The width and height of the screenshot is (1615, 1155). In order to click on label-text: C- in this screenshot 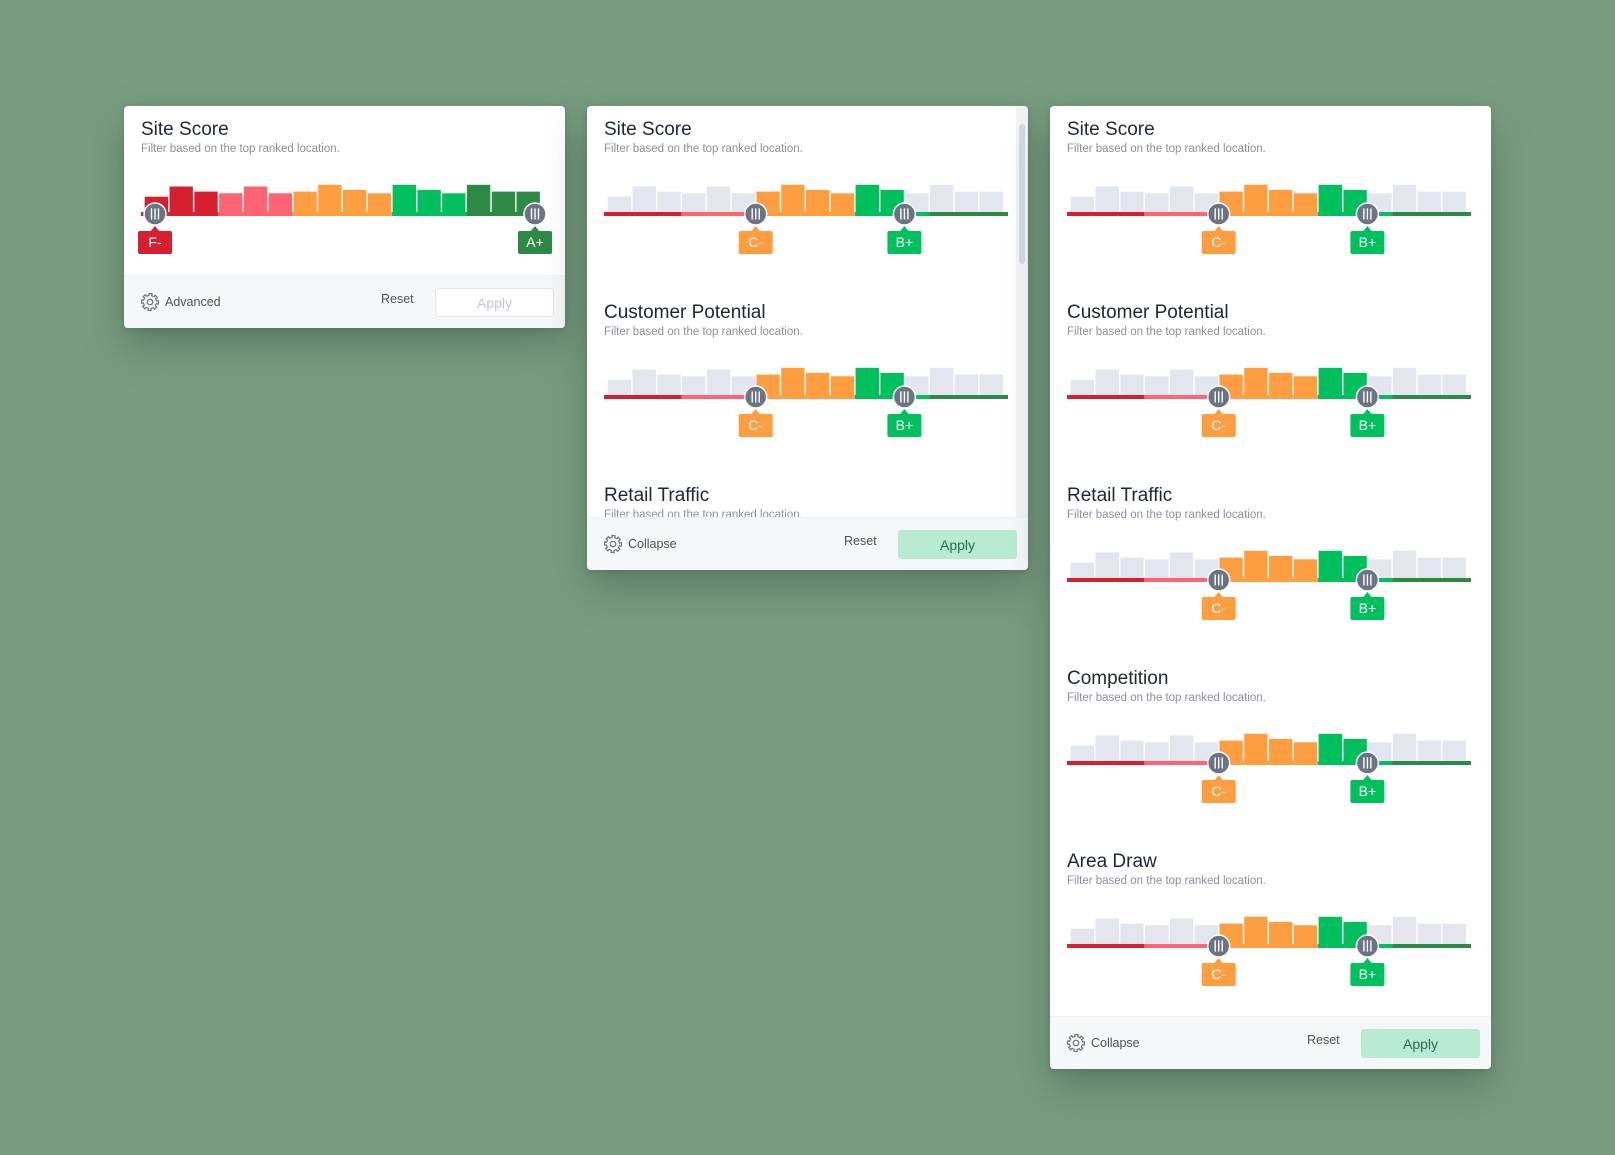, I will do `click(1218, 791)`.